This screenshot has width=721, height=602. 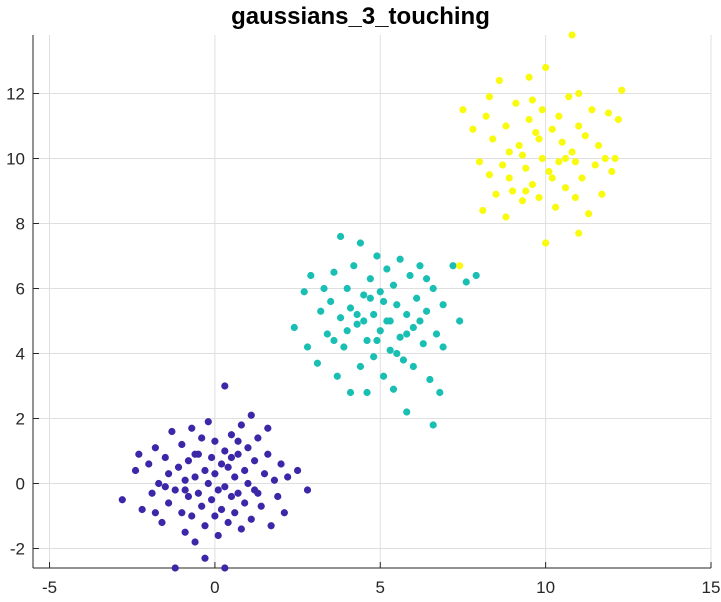 What do you see at coordinates (20, 484) in the screenshot?
I see `y-tick-label: 0` at bounding box center [20, 484].